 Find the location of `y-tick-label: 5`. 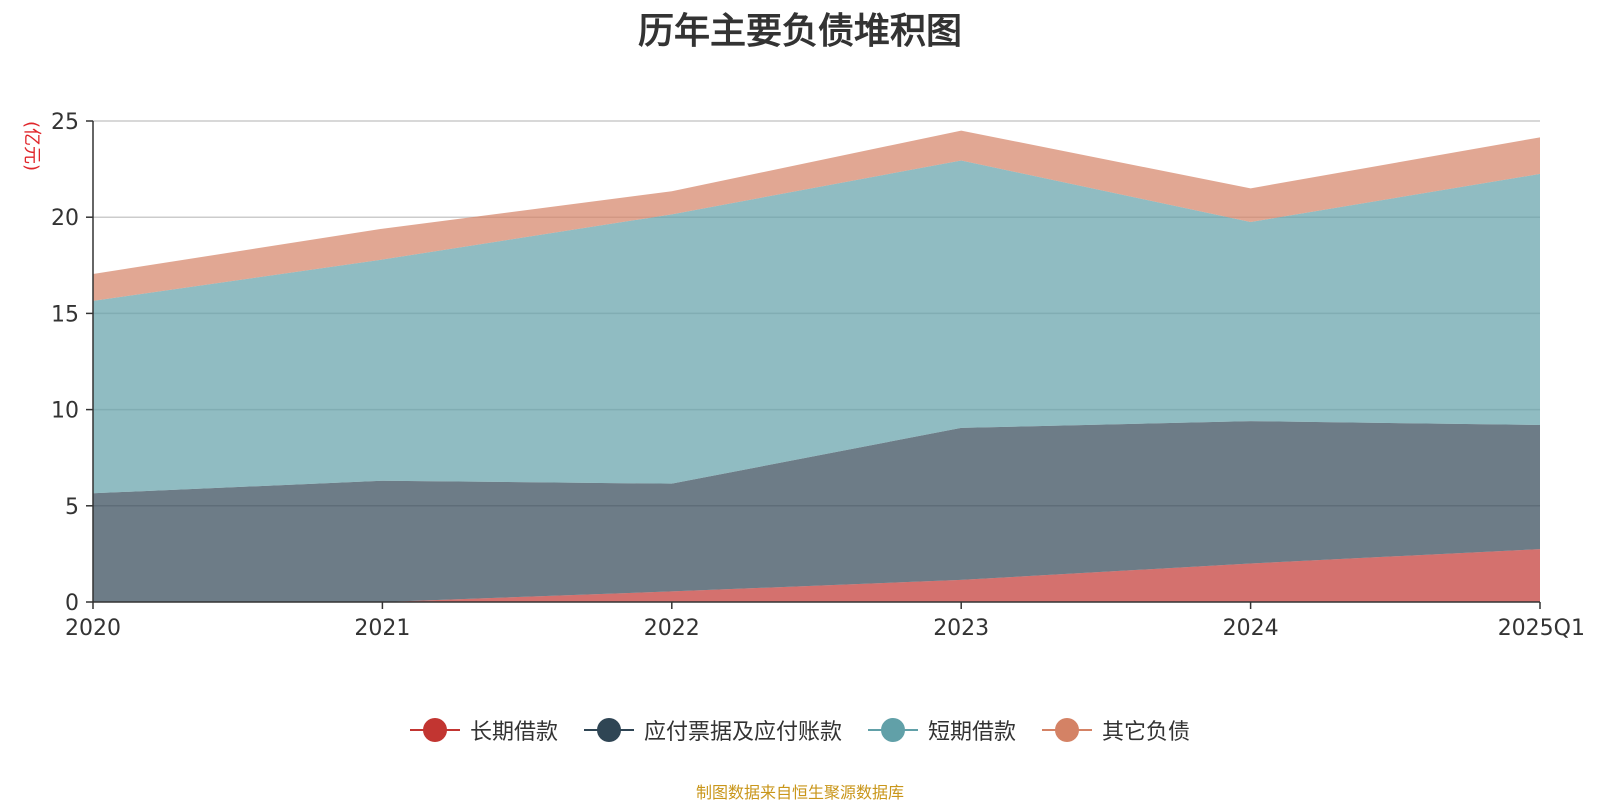

y-tick-label: 5 is located at coordinates (72, 507).